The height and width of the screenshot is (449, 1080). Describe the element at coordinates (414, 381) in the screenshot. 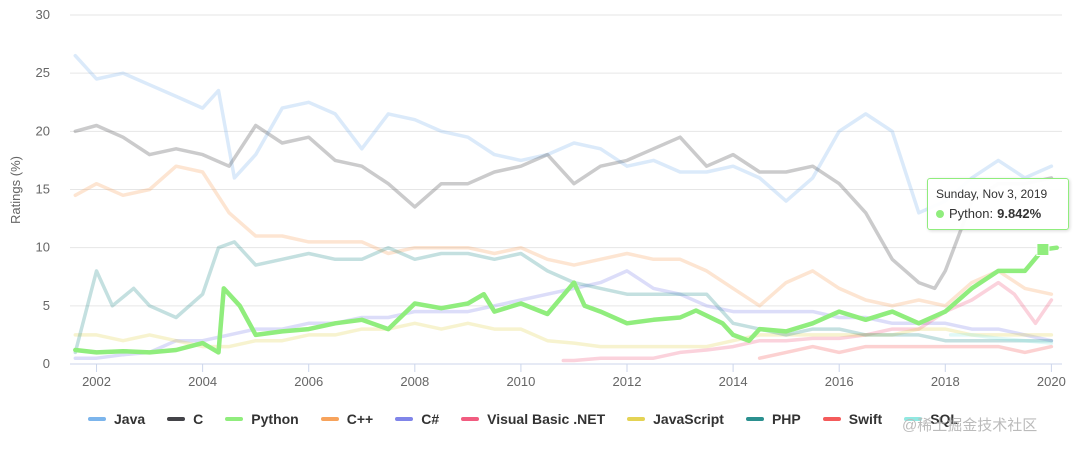

I see `x-tick-2008: 2008` at that location.